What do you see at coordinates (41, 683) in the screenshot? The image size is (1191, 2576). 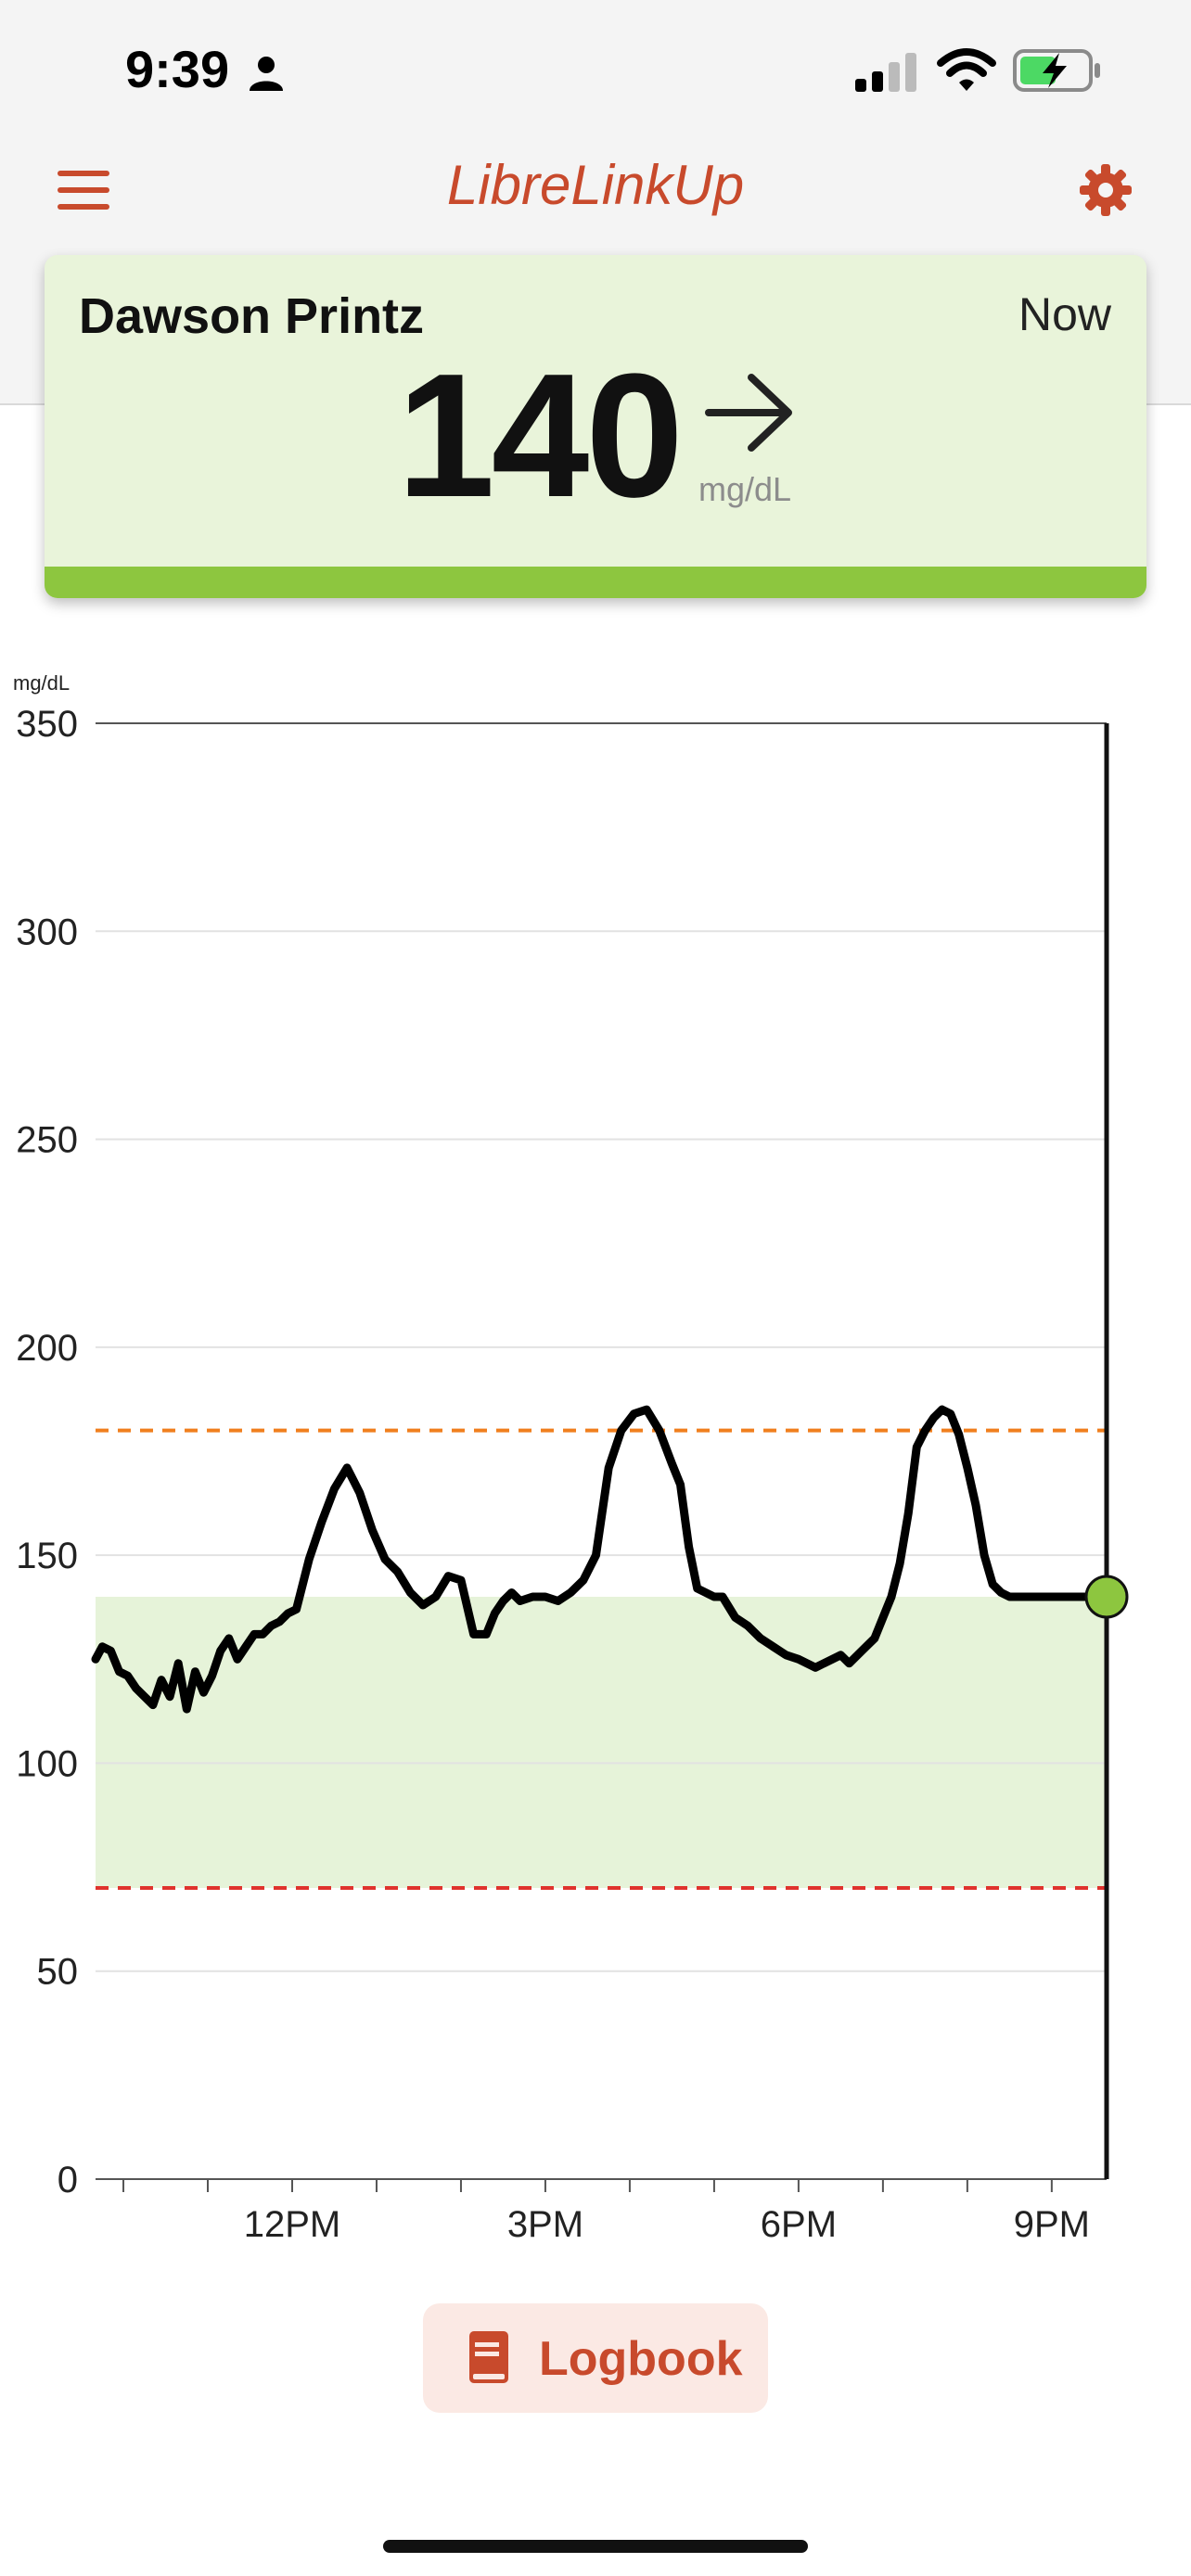 I see `y-axis-unit-label: mg/dL` at bounding box center [41, 683].